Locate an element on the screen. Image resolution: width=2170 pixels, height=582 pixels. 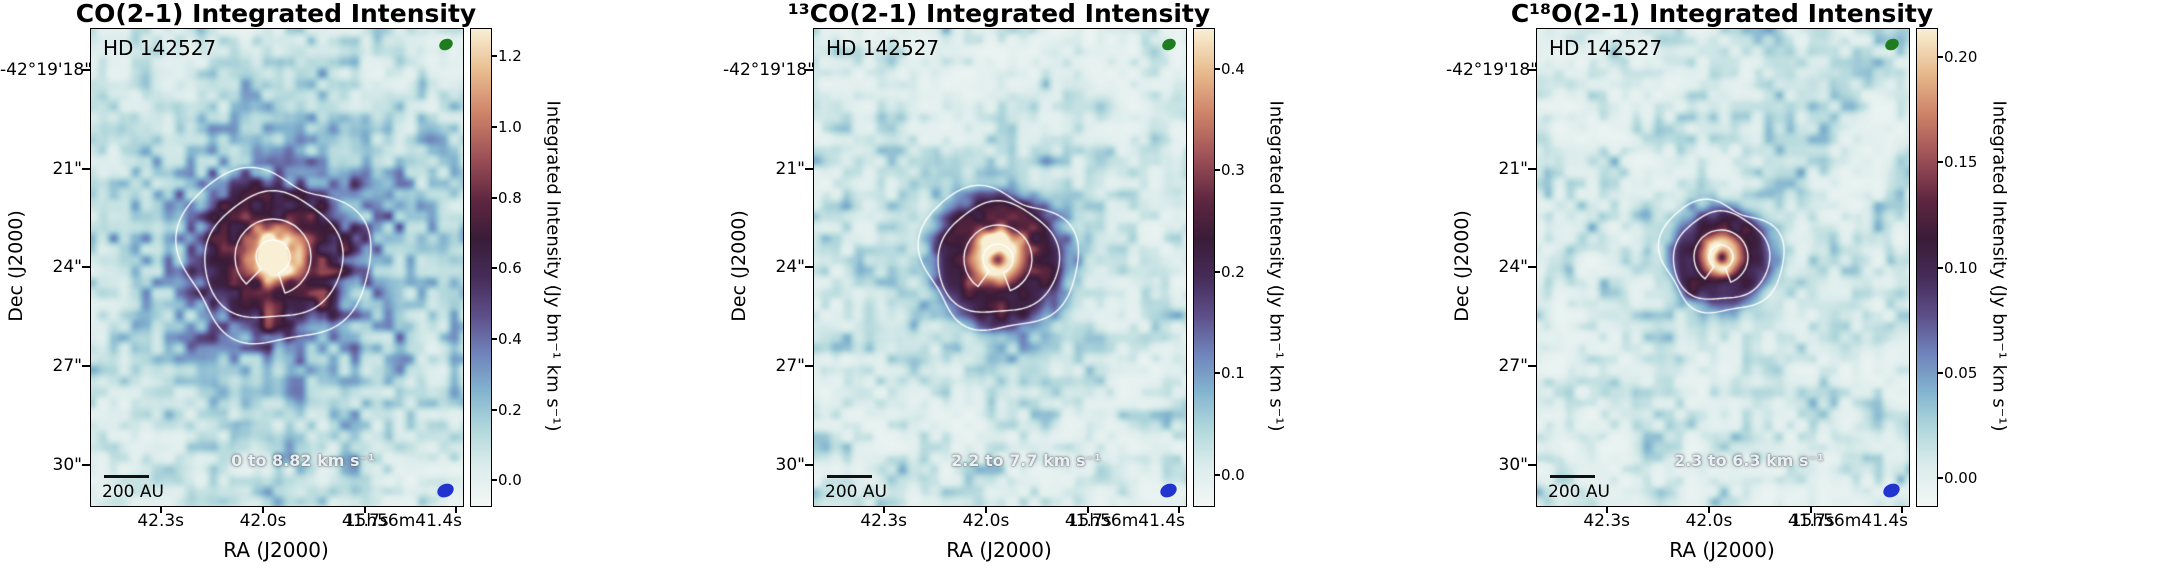
x-tick-label: 15h56m41.4s is located at coordinates (1126, 521).